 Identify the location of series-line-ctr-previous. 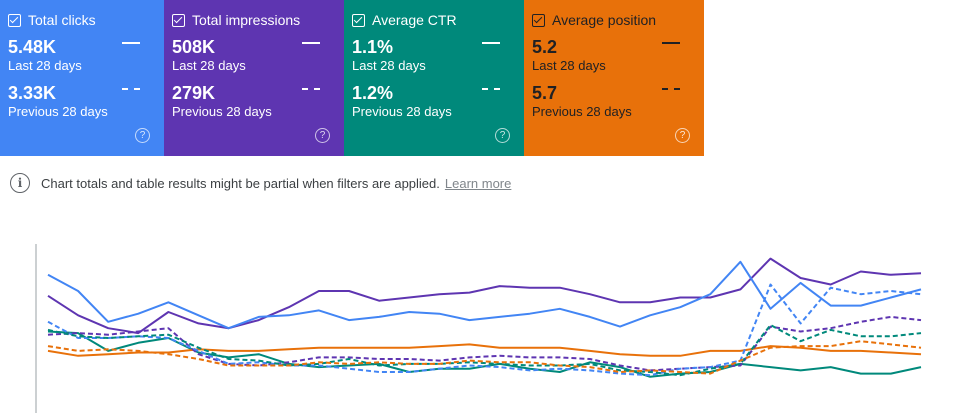
(484, 350).